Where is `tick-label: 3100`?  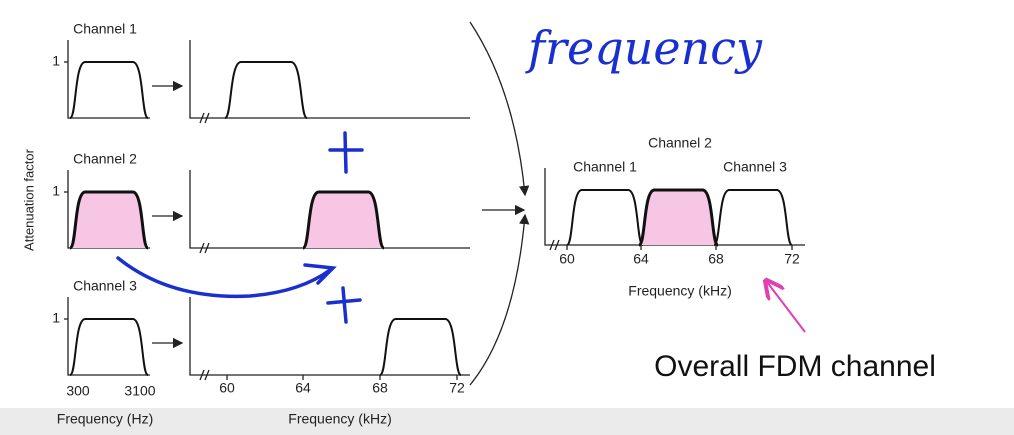 tick-label: 3100 is located at coordinates (139, 391).